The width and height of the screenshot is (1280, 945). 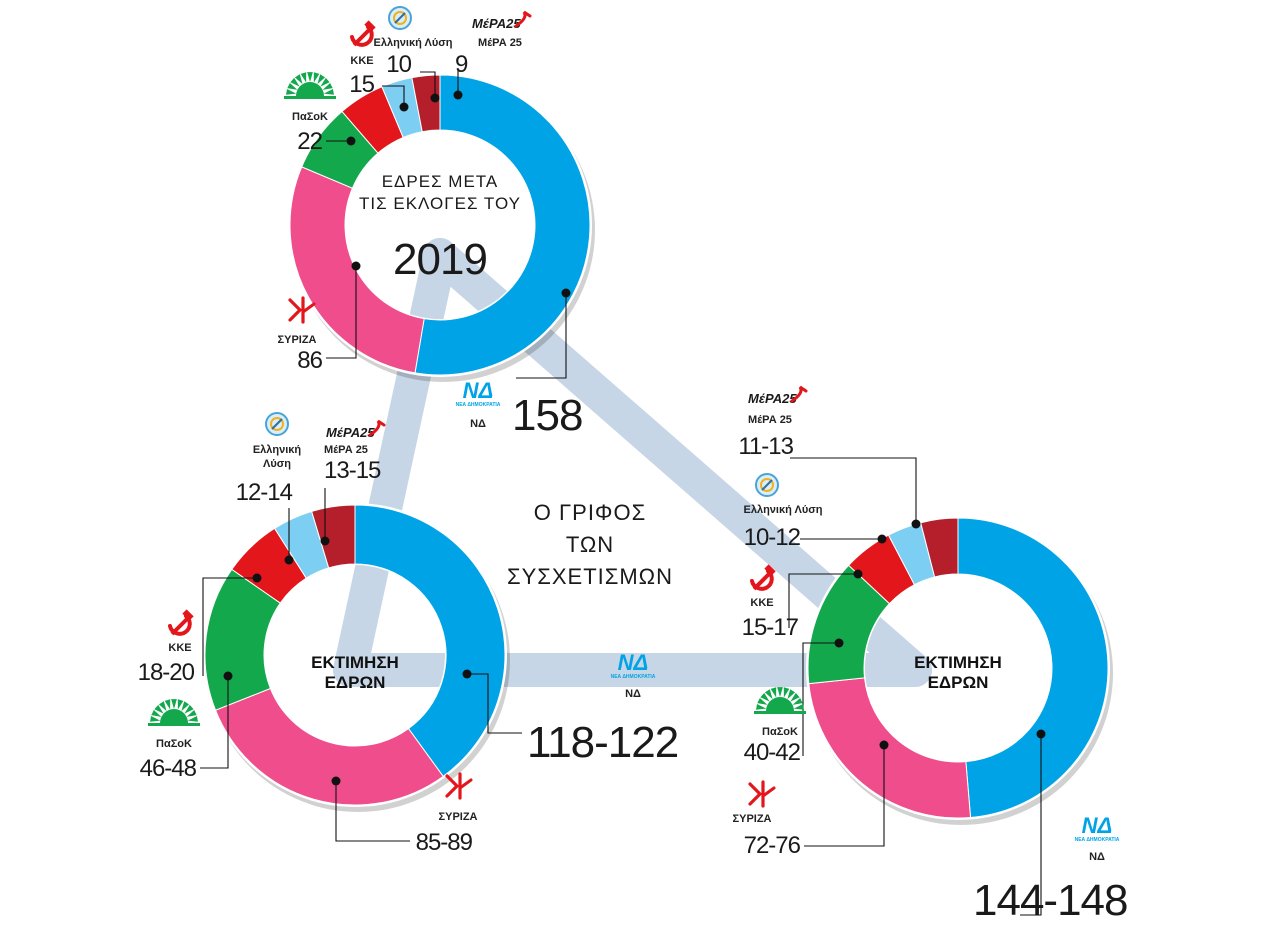 What do you see at coordinates (277, 464) in the screenshot?
I see `party-label-elliniki: Λύση` at bounding box center [277, 464].